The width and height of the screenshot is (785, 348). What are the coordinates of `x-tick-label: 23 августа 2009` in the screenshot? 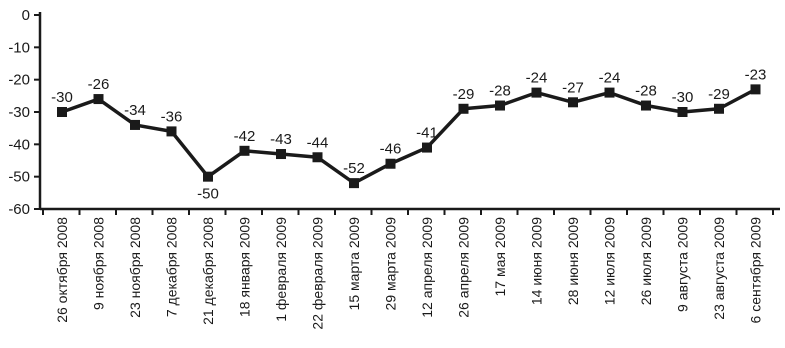 It's located at (719, 268).